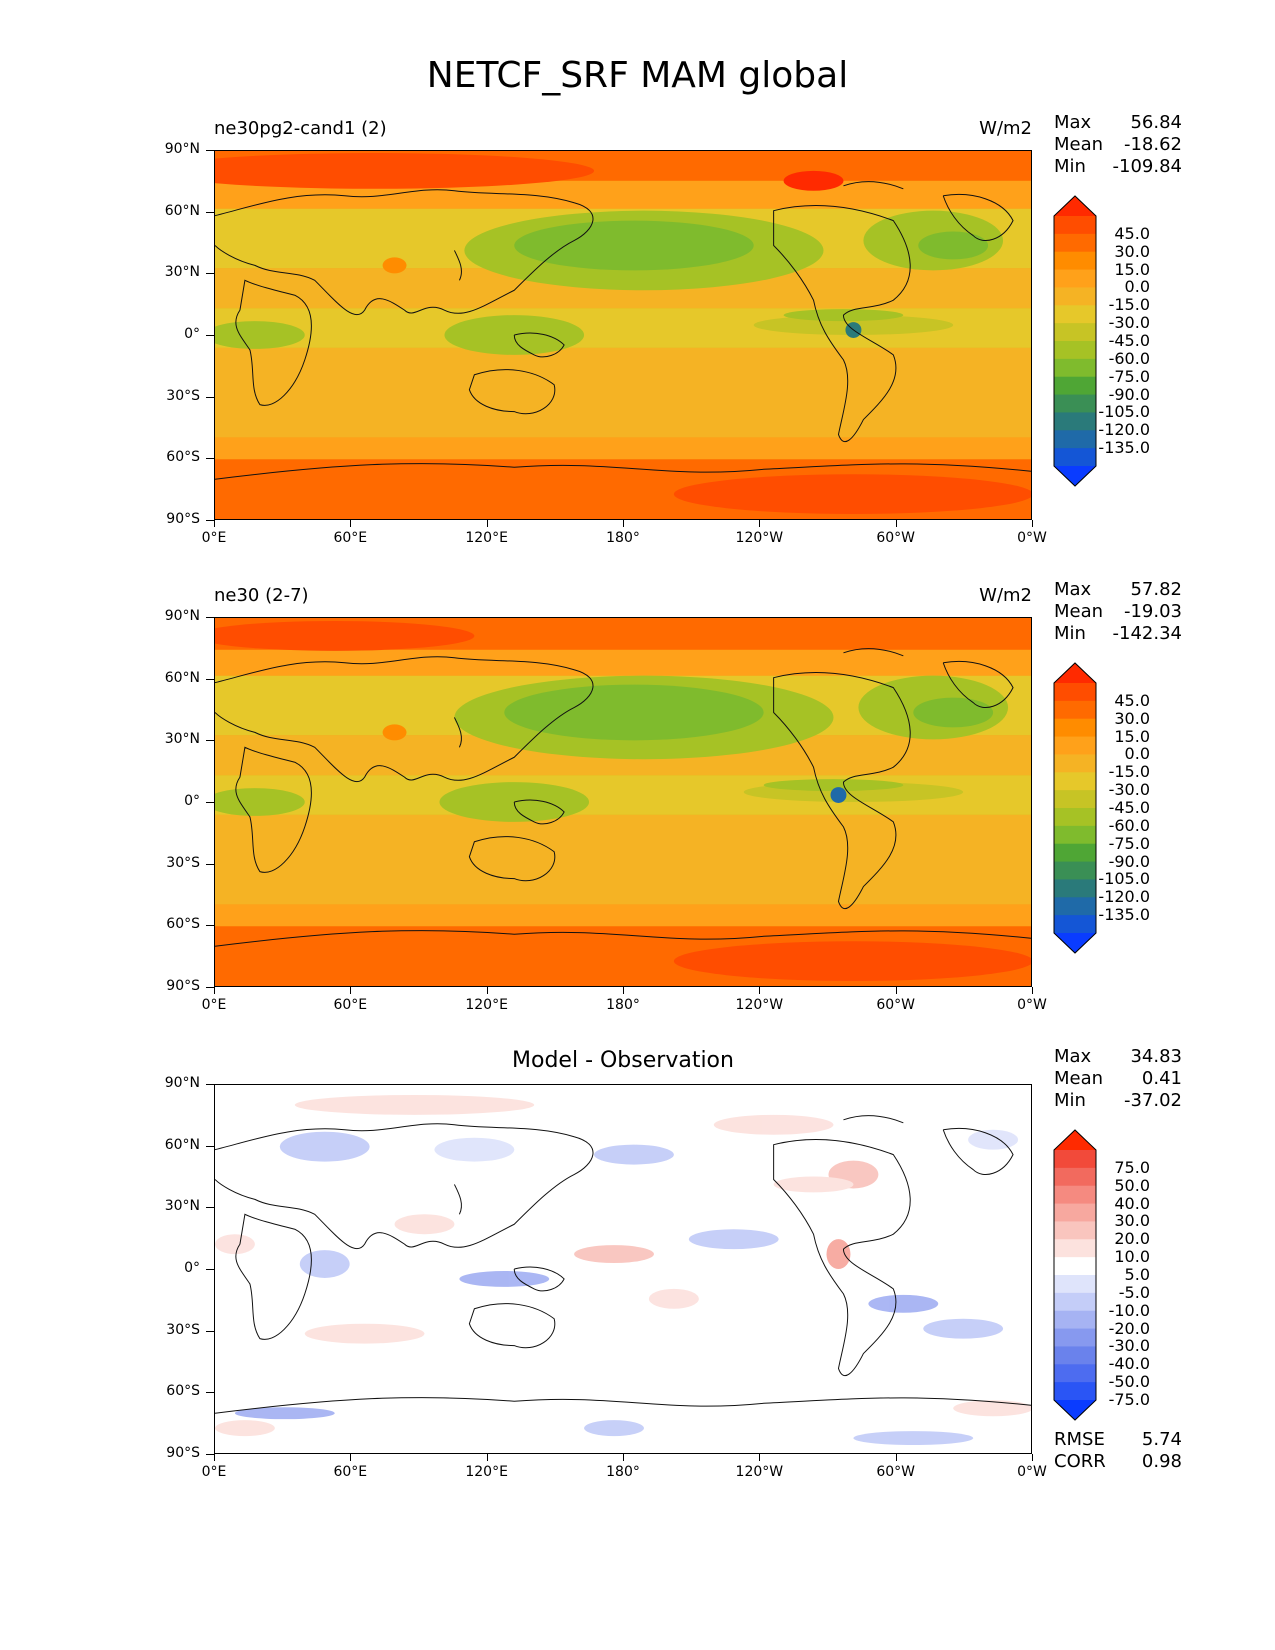 Image resolution: width=1275 pixels, height=1650 pixels. What do you see at coordinates (182, 210) in the screenshot?
I see `lat-tick-label: 60°N` at bounding box center [182, 210].